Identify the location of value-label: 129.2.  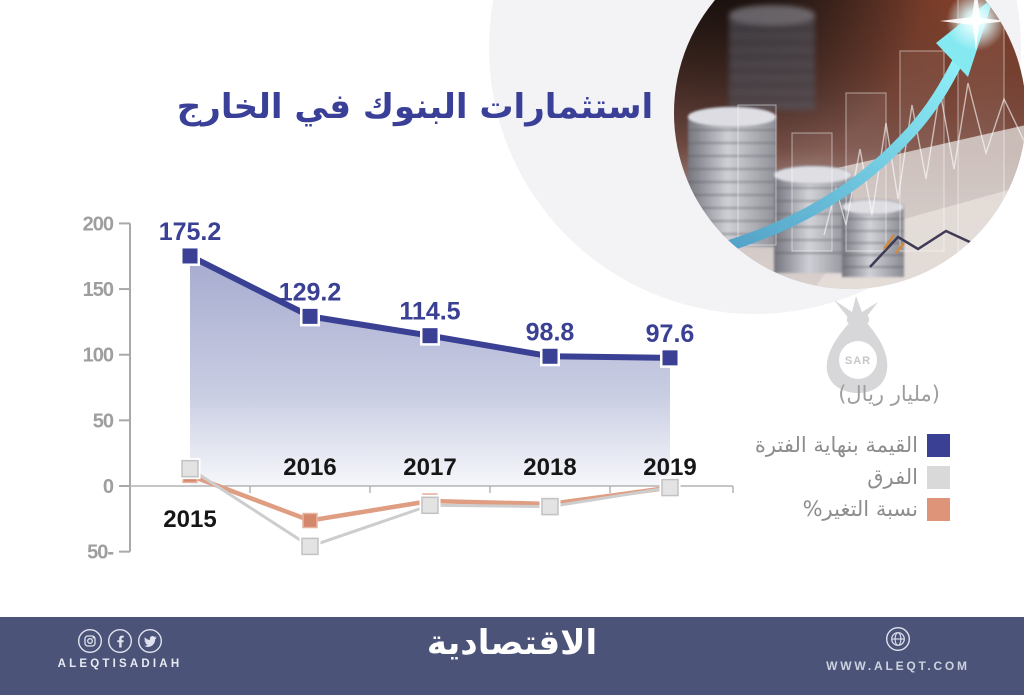
(310, 292).